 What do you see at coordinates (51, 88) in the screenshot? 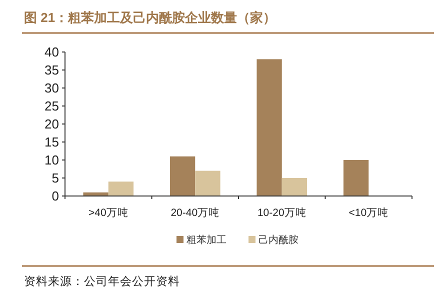
I see `y-tick-label: 30` at bounding box center [51, 88].